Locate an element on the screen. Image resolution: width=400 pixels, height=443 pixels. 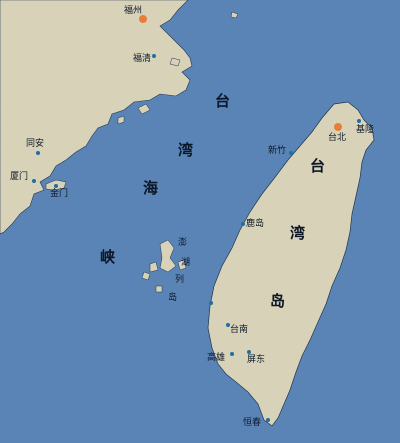
city-label-jinmen: 金门 is located at coordinates (59, 194).